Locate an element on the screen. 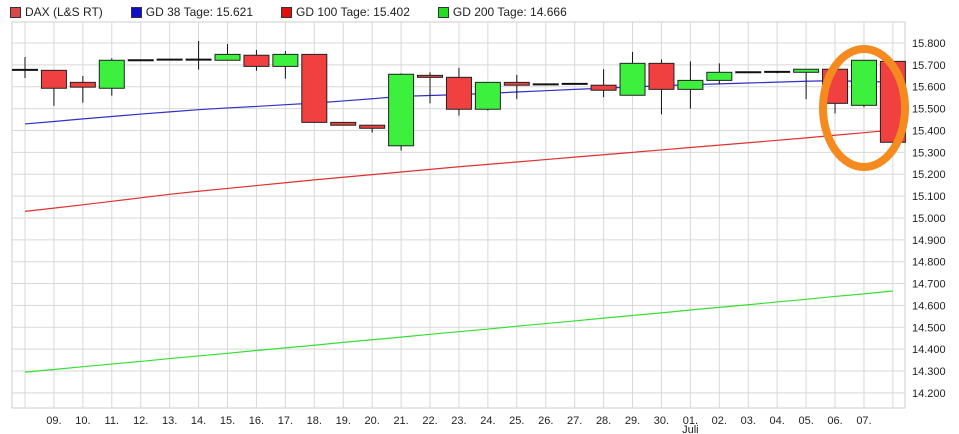 This screenshot has width=959, height=434. x-tick-label: 09. is located at coordinates (53, 421).